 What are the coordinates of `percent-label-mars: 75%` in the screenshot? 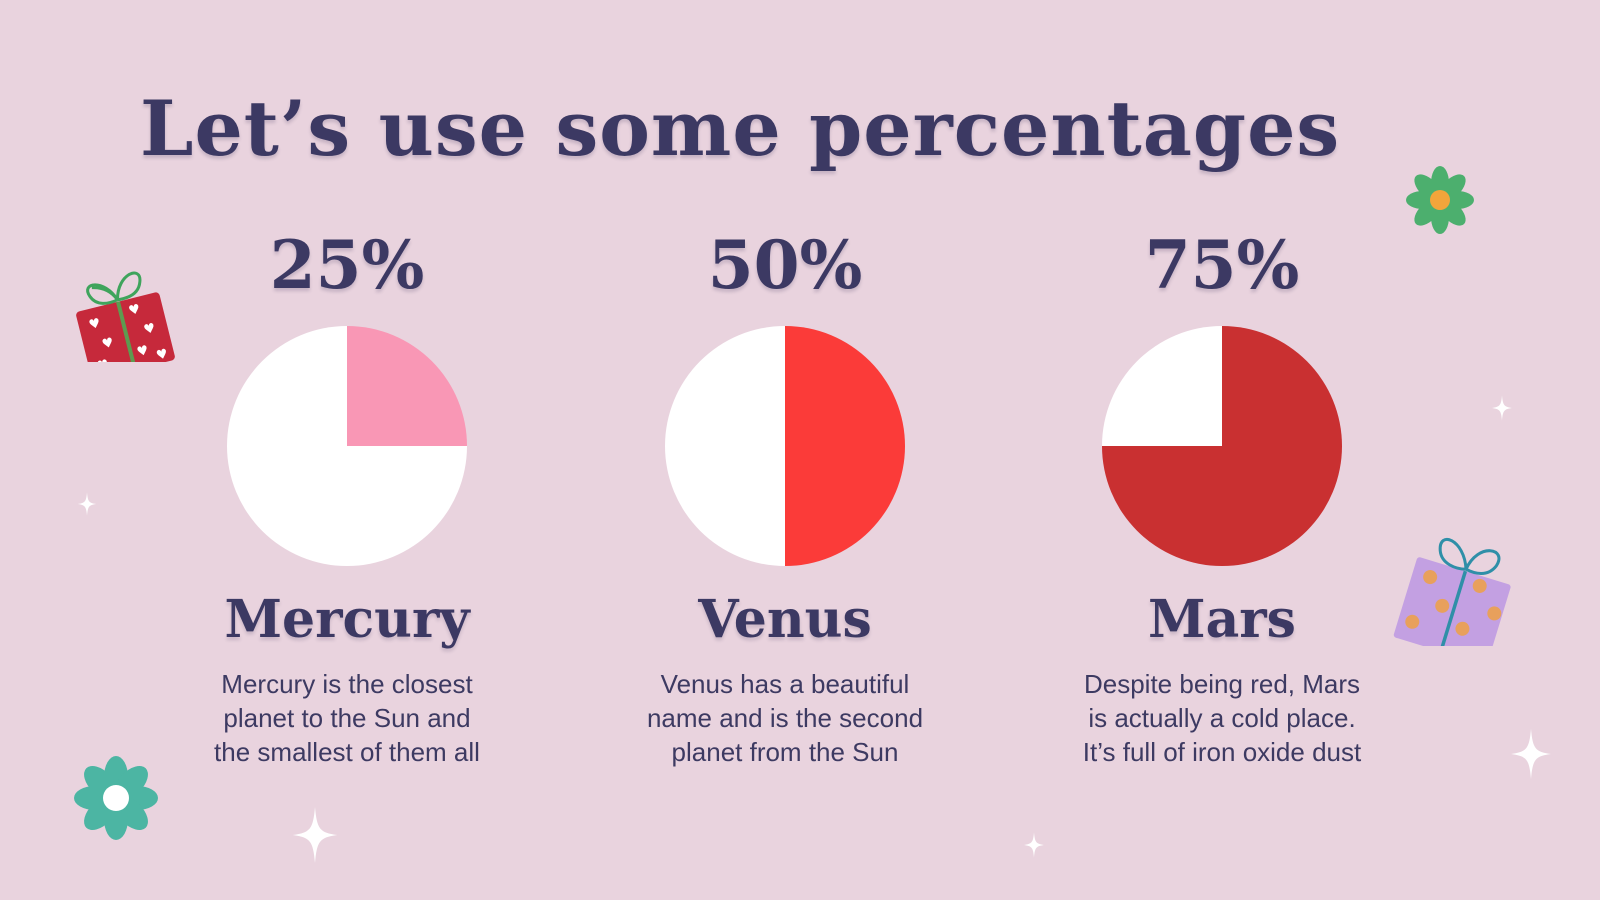 It's located at (1222, 265).